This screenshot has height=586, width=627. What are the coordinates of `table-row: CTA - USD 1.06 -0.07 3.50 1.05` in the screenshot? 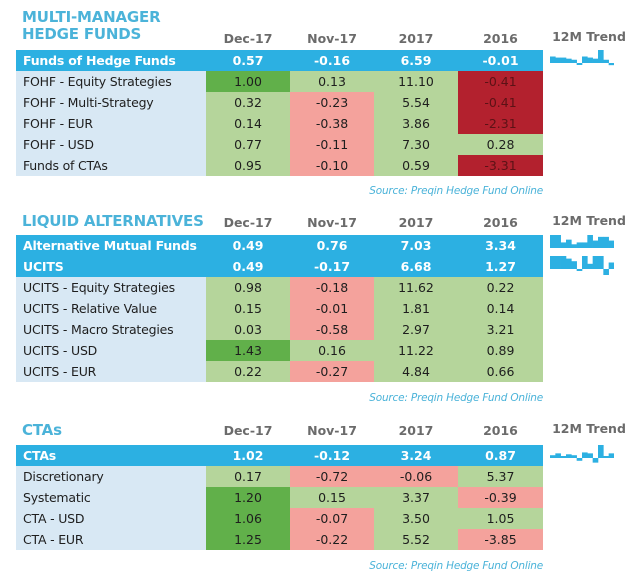 It's located at (279, 518).